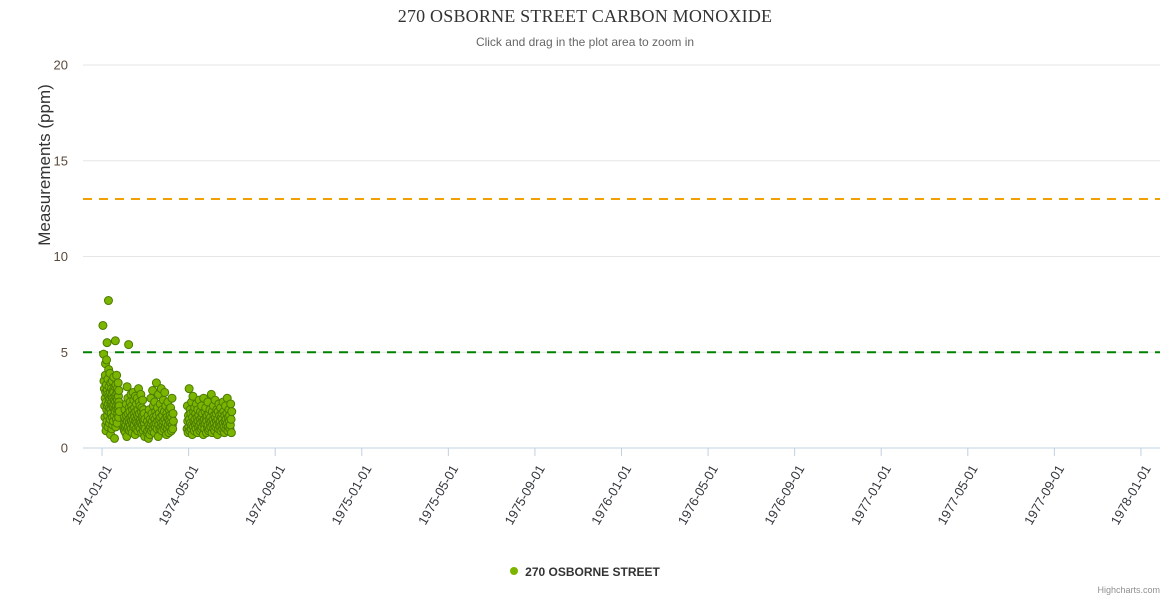 The image size is (1170, 600). I want to click on legend: 270 OSBORNE STREET, so click(585, 571).